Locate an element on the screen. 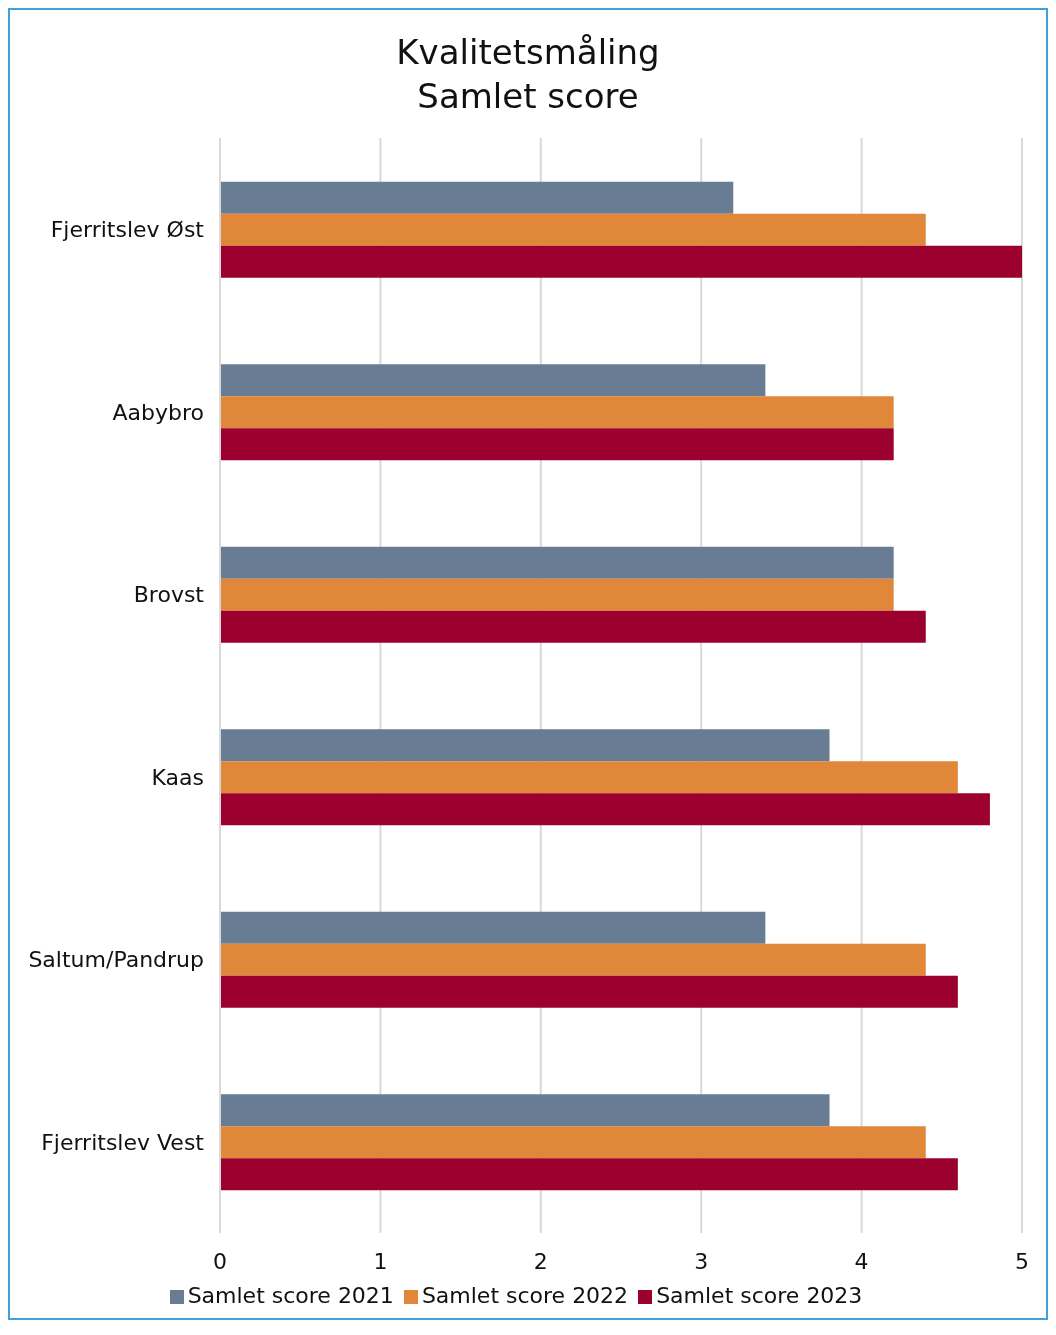 The width and height of the screenshot is (1056, 1335). y-tick-label: Saltum/Pandrup is located at coordinates (116, 960).